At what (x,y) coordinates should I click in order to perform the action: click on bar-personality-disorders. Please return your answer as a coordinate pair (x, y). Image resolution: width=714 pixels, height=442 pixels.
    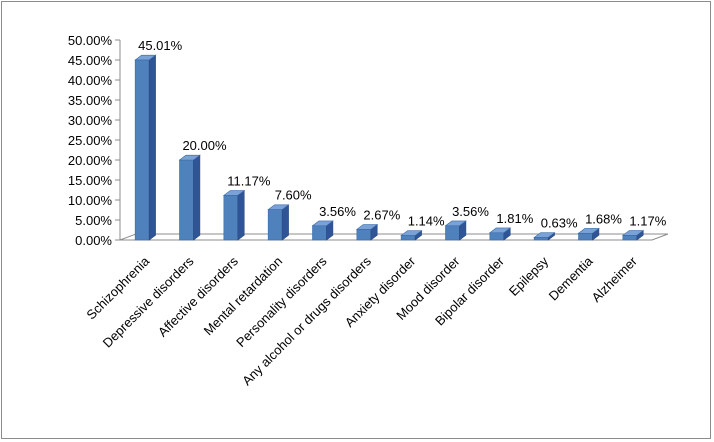
    Looking at the image, I should click on (322, 230).